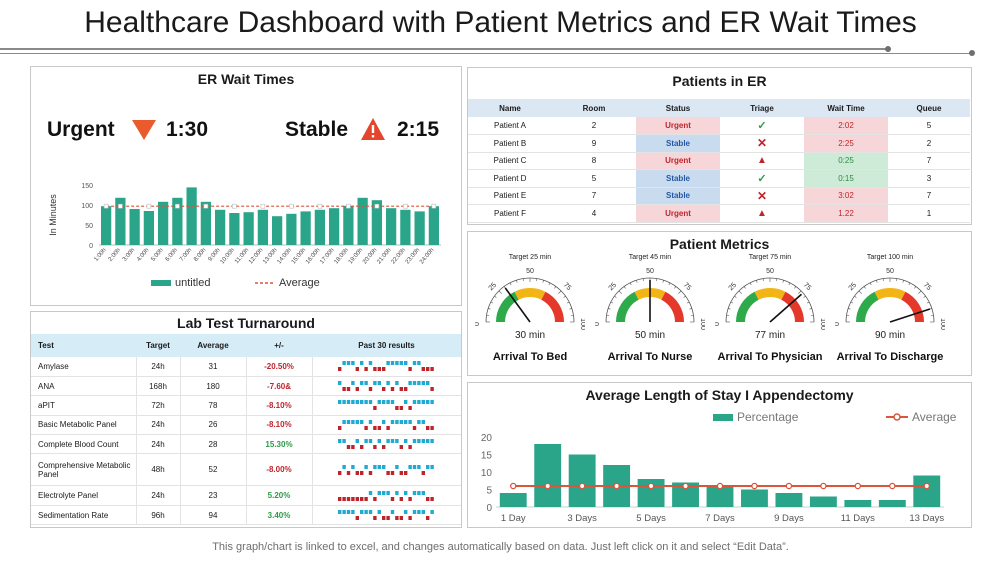 This screenshot has height=563, width=1001. Describe the element at coordinates (723, 417) in the screenshot. I see `legend-swatch-percentage` at that location.